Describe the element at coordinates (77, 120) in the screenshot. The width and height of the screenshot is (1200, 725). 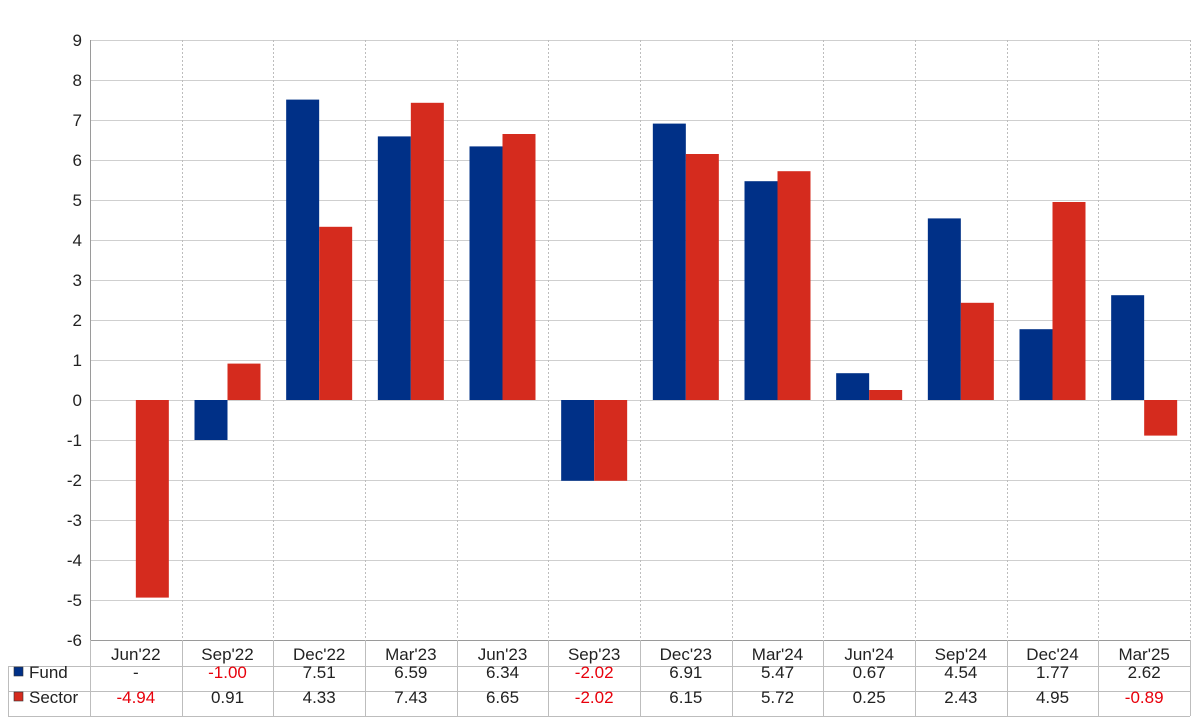
I see `y-tick-label: 7` at that location.